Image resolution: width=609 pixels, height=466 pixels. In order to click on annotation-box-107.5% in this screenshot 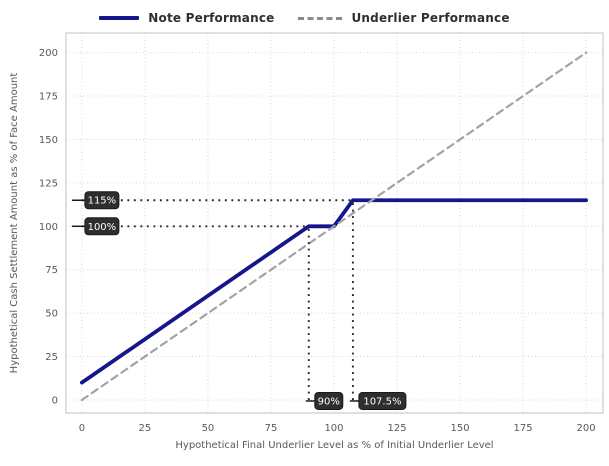, I will do `click(382, 400)`.